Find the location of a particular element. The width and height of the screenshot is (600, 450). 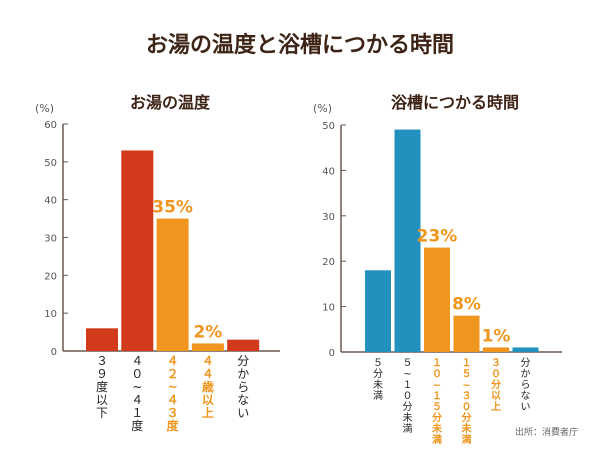

data-label: 2% is located at coordinates (207, 332).